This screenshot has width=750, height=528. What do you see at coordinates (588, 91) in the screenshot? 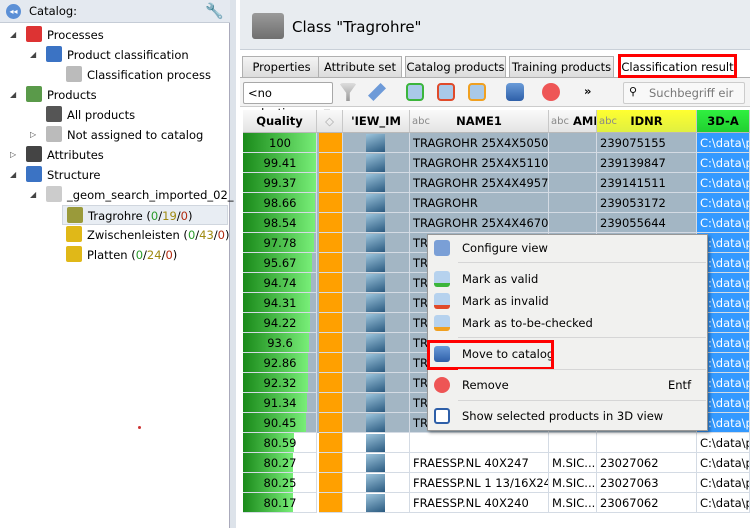
I see `more-button: »` at bounding box center [588, 91].